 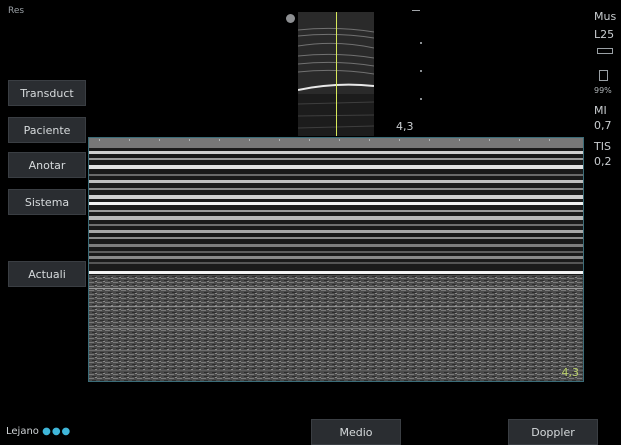 What do you see at coordinates (604, 34) in the screenshot?
I see `transducer-label: L25` at bounding box center [604, 34].